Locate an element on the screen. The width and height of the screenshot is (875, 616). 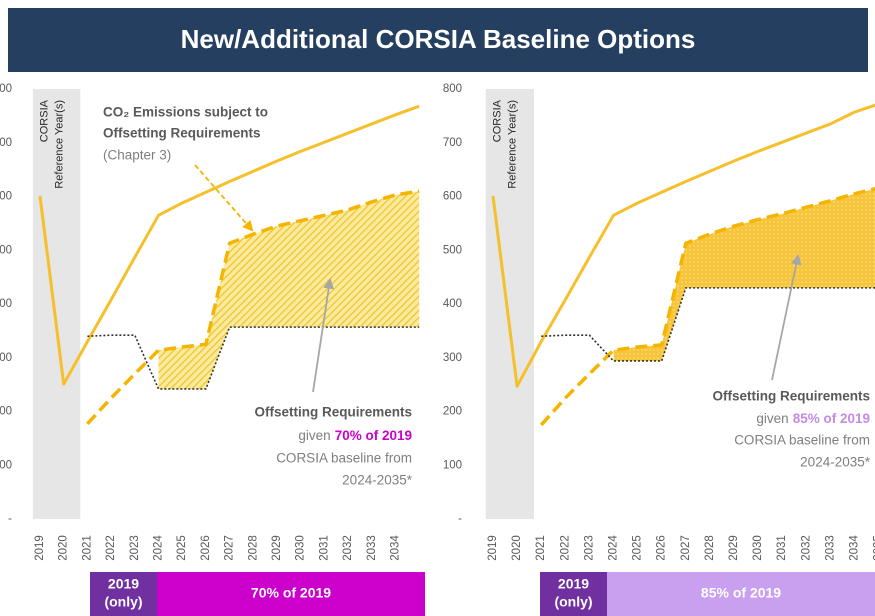
annotation: (Chapter 3) is located at coordinates (137, 155).